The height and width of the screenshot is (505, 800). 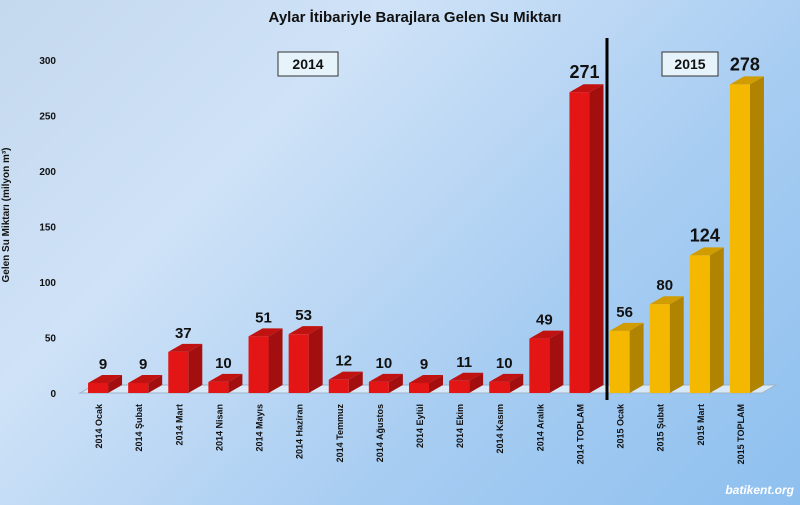 I want to click on category-label-8: 2014 Eylül, so click(x=420, y=426).